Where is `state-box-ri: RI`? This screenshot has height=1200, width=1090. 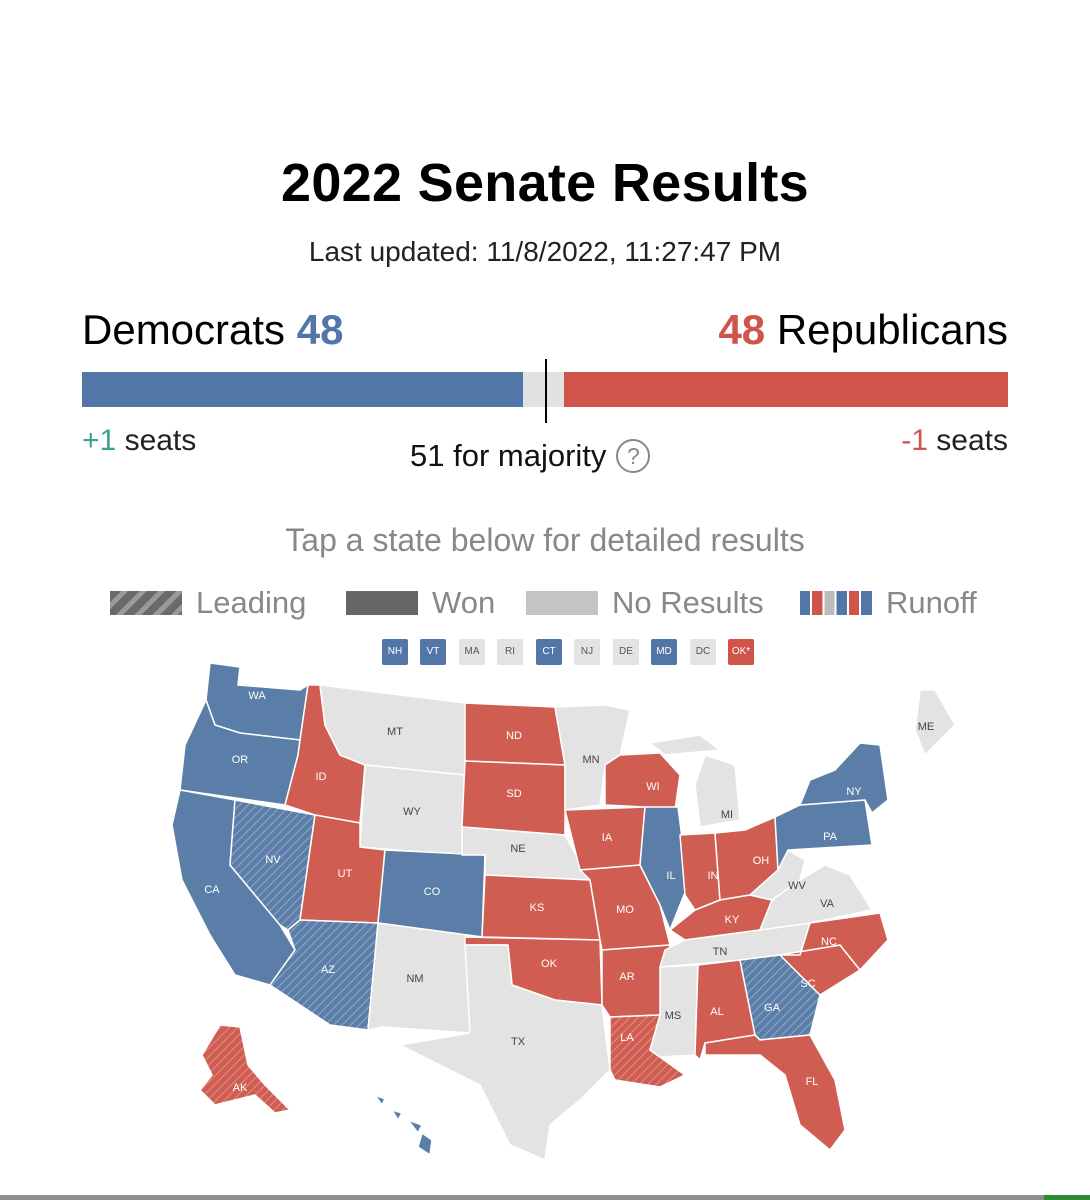 state-box-ri: RI is located at coordinates (510, 652).